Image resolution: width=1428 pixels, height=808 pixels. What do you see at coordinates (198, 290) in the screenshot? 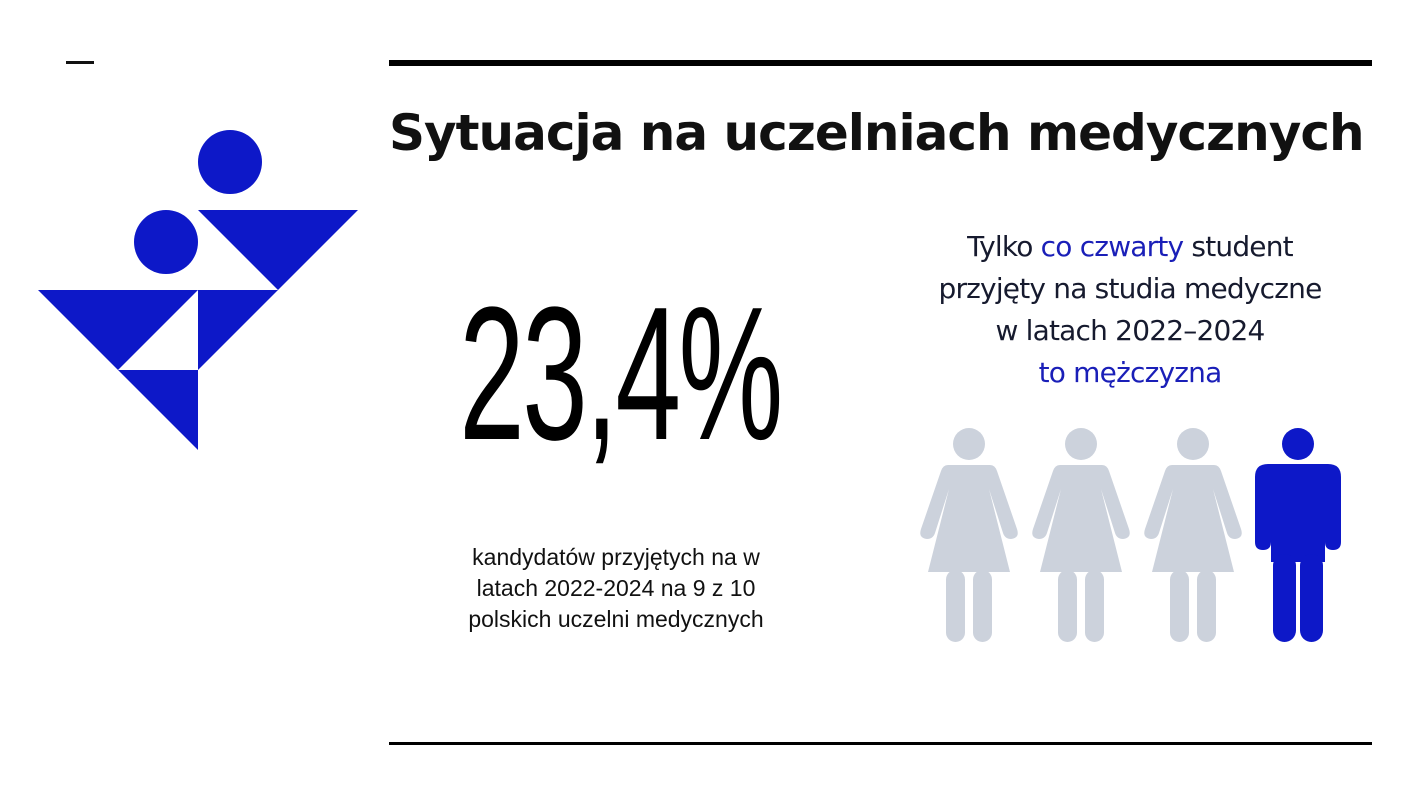
I see `logo-icon` at bounding box center [198, 290].